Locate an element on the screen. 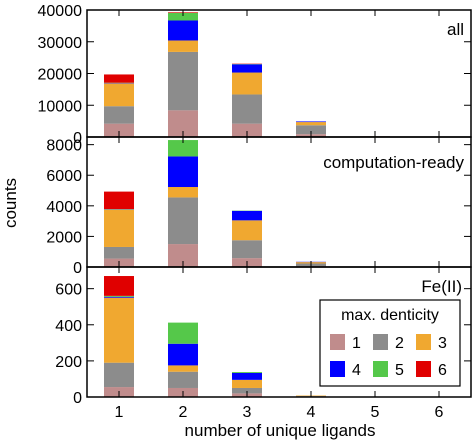 The height and width of the screenshot is (442, 474). x-tick-labels: 1 2 3 4 5 6 is located at coordinates (279, 412).